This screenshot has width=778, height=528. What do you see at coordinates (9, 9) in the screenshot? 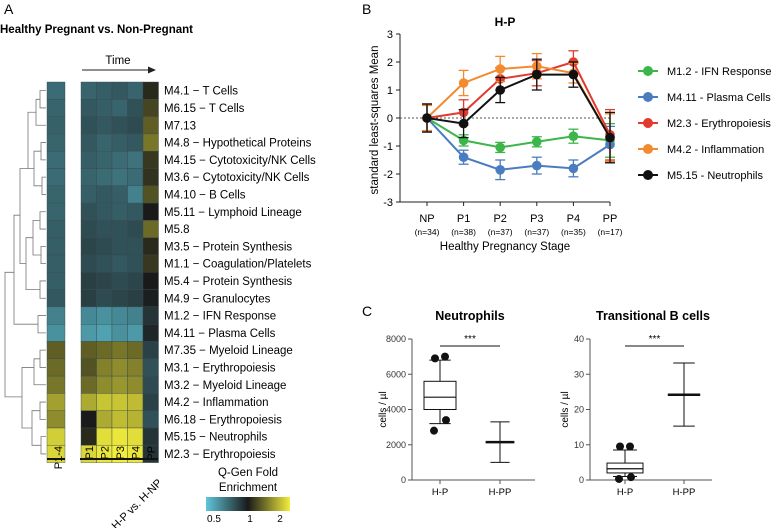
I see `panel-a-letter: A` at bounding box center [9, 9].